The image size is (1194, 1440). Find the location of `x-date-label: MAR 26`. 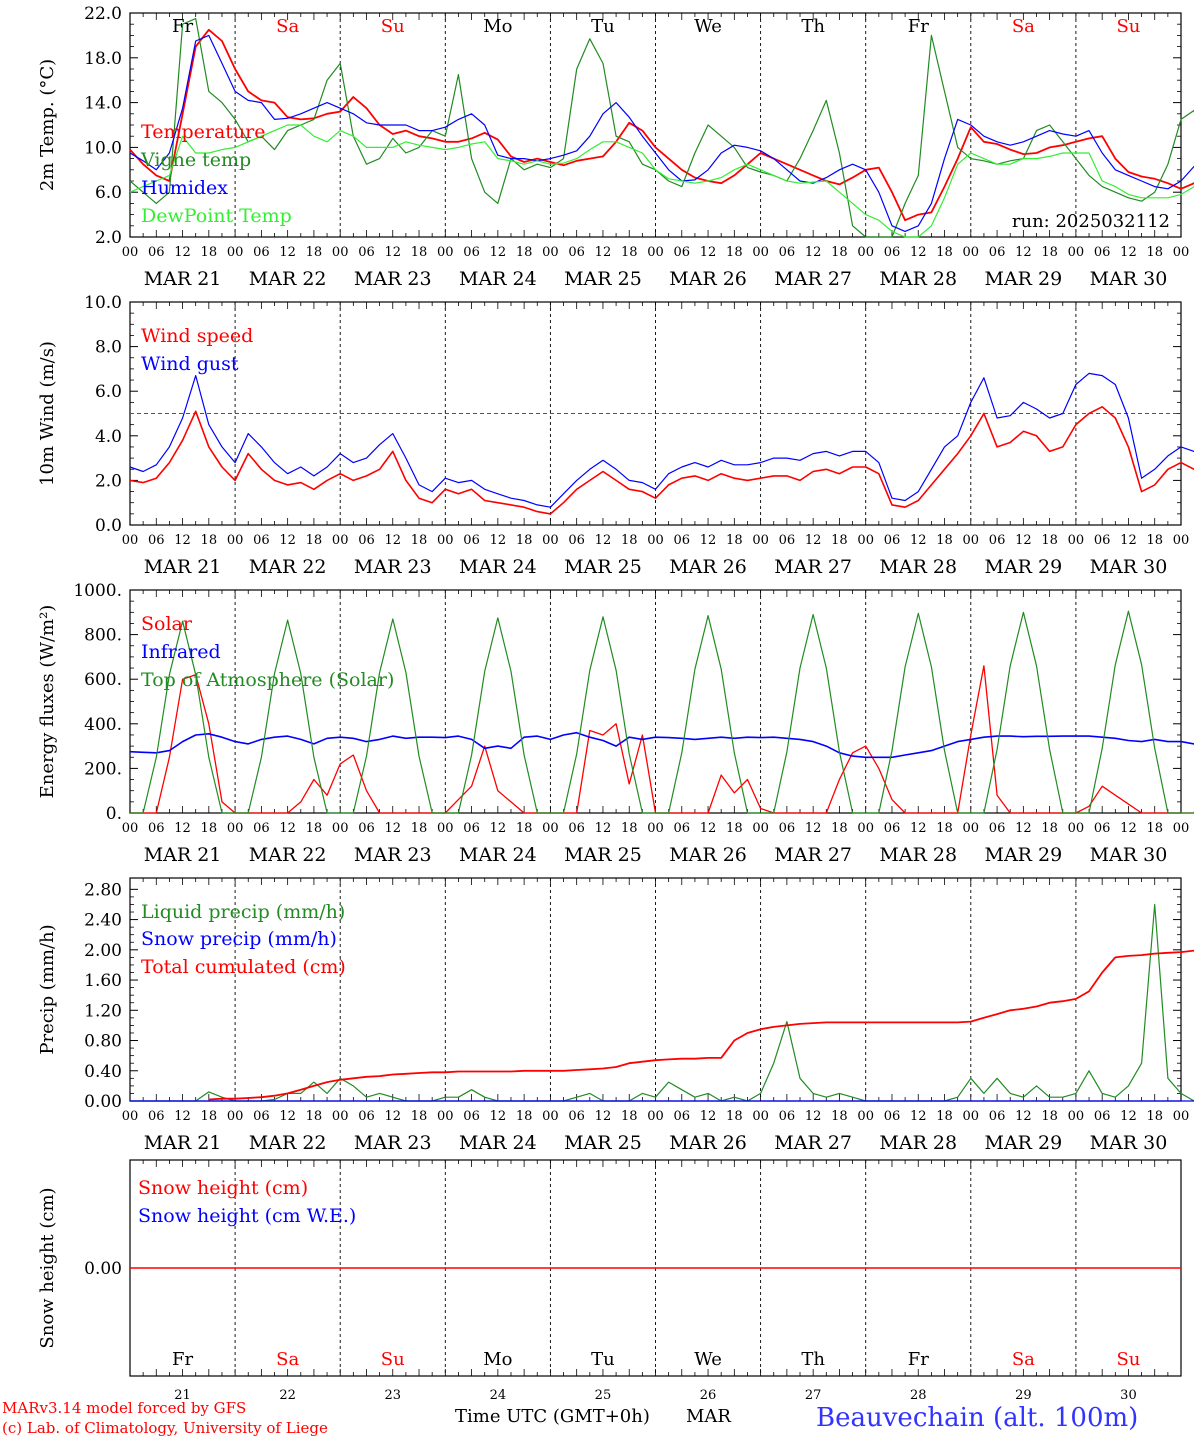

x-date-label: MAR 26 is located at coordinates (708, 567).